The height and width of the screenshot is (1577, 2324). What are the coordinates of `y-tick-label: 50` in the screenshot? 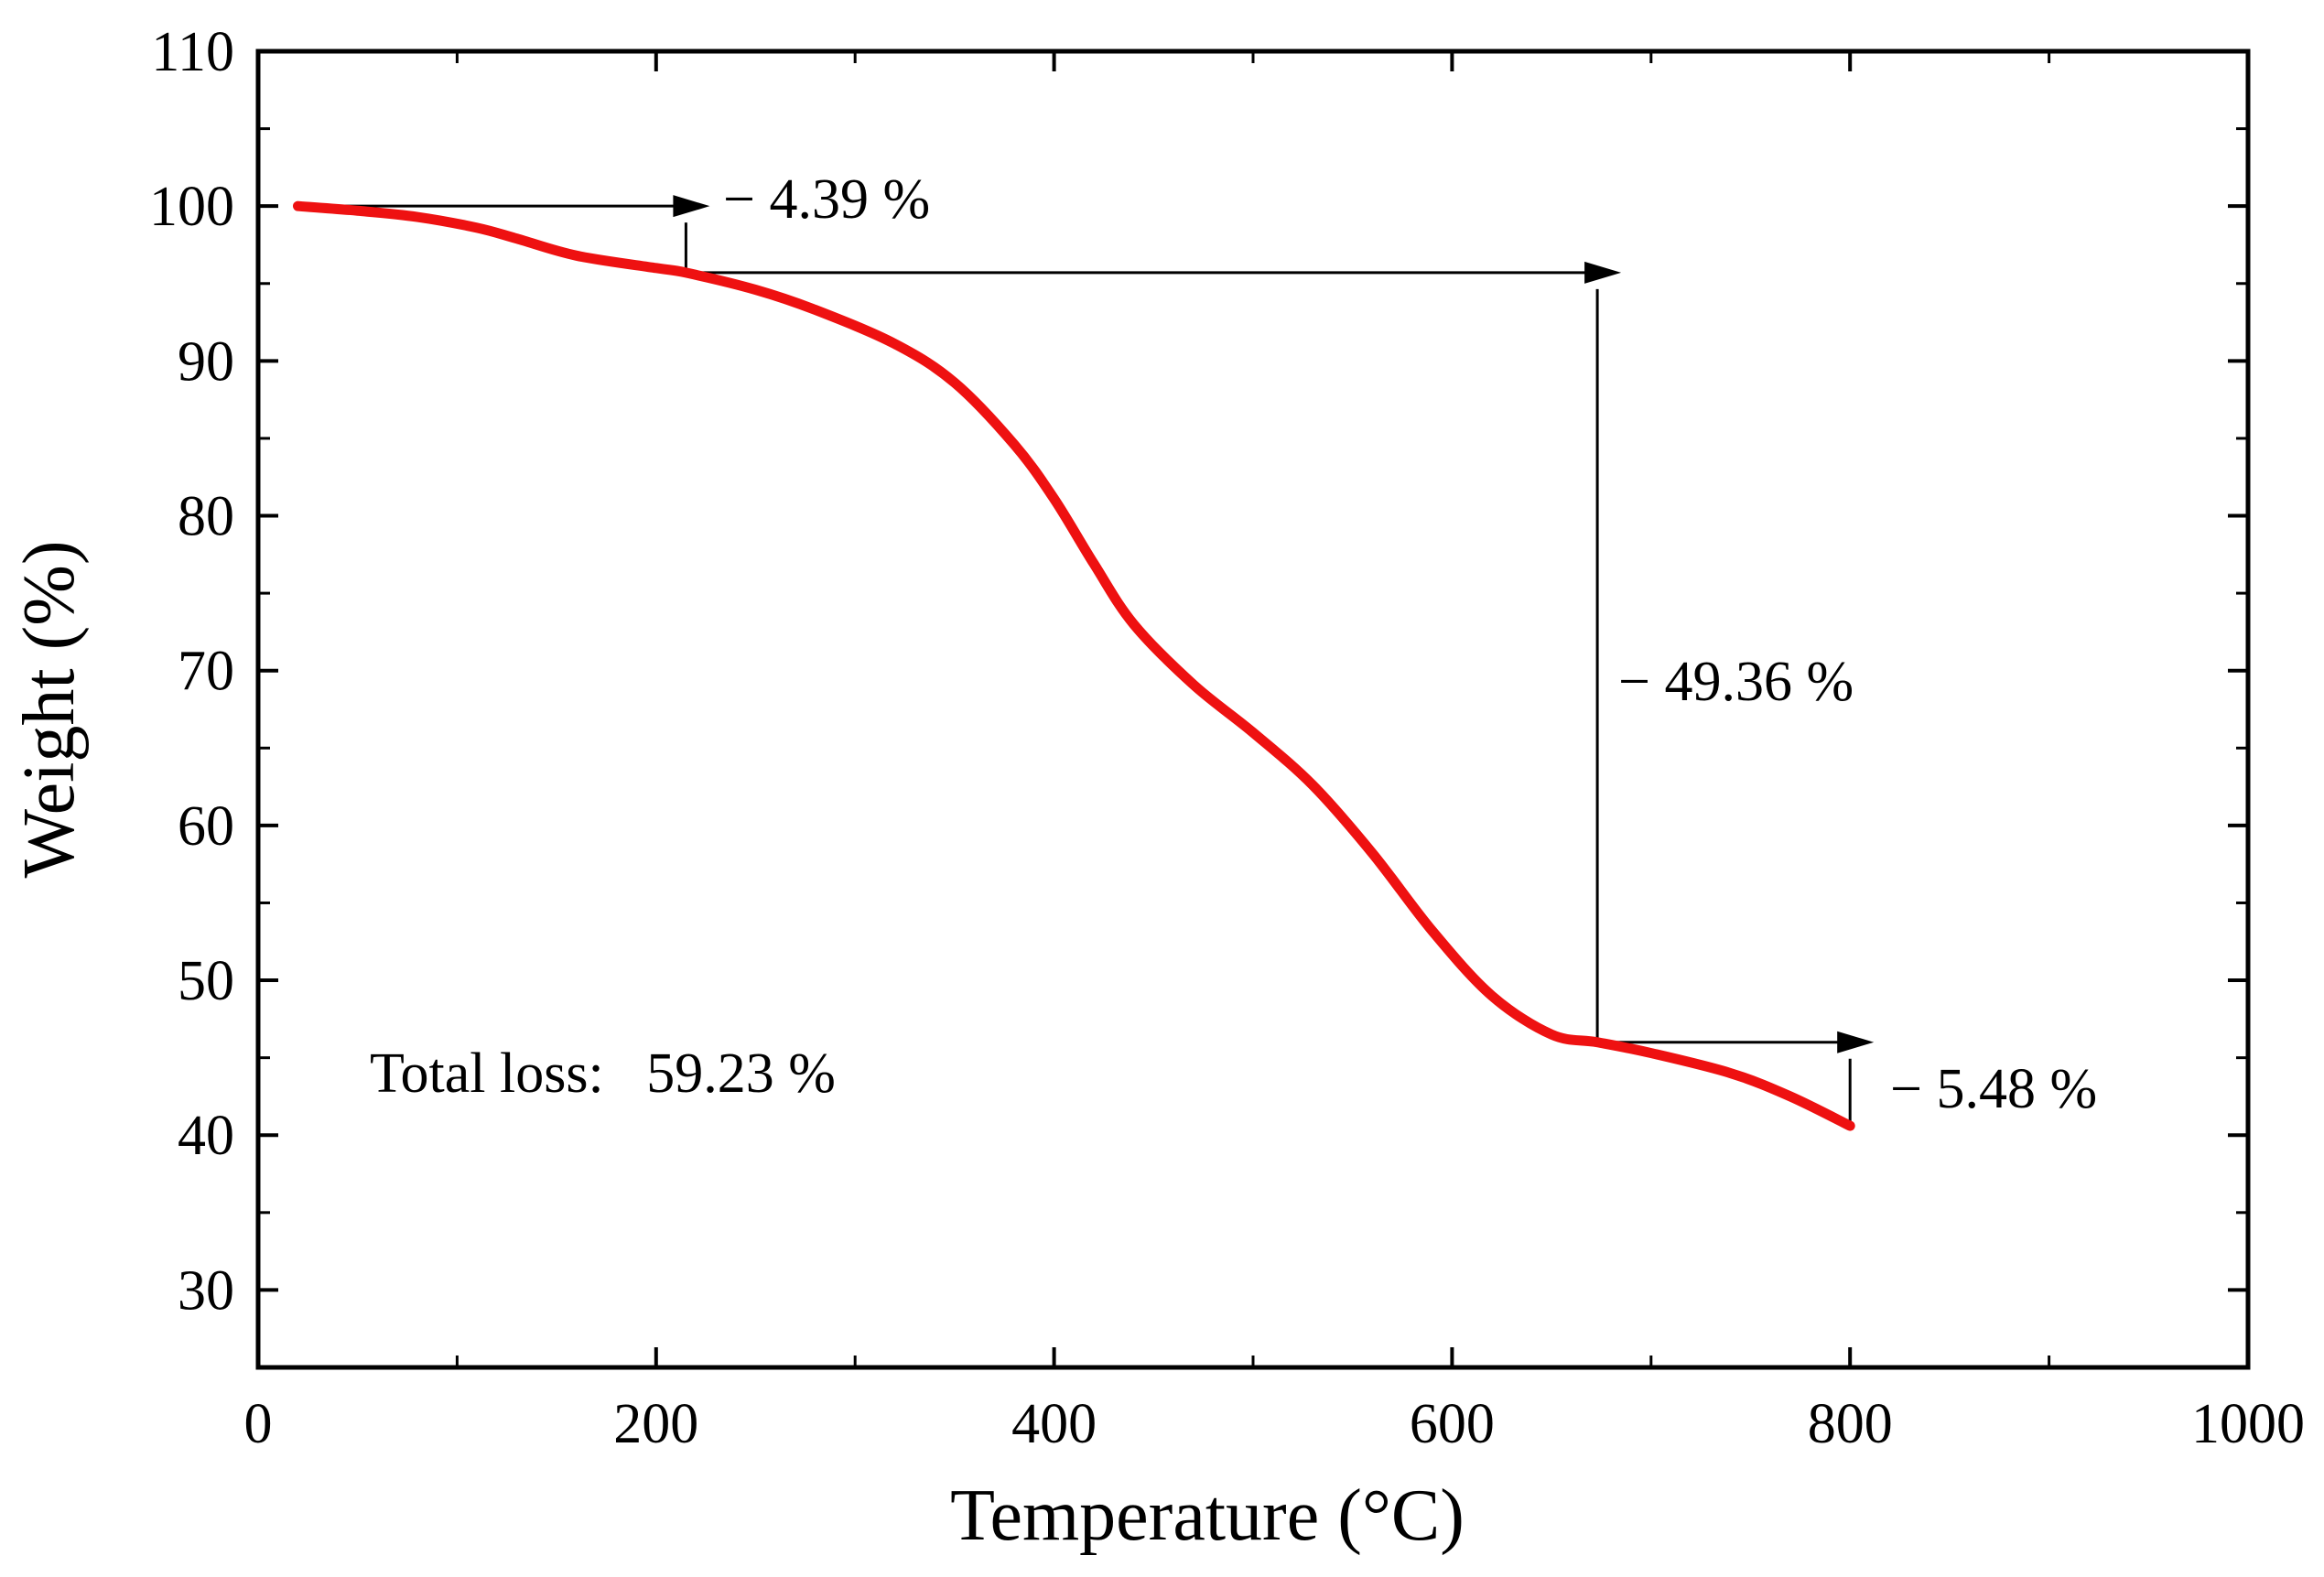 It's located at (206, 981).